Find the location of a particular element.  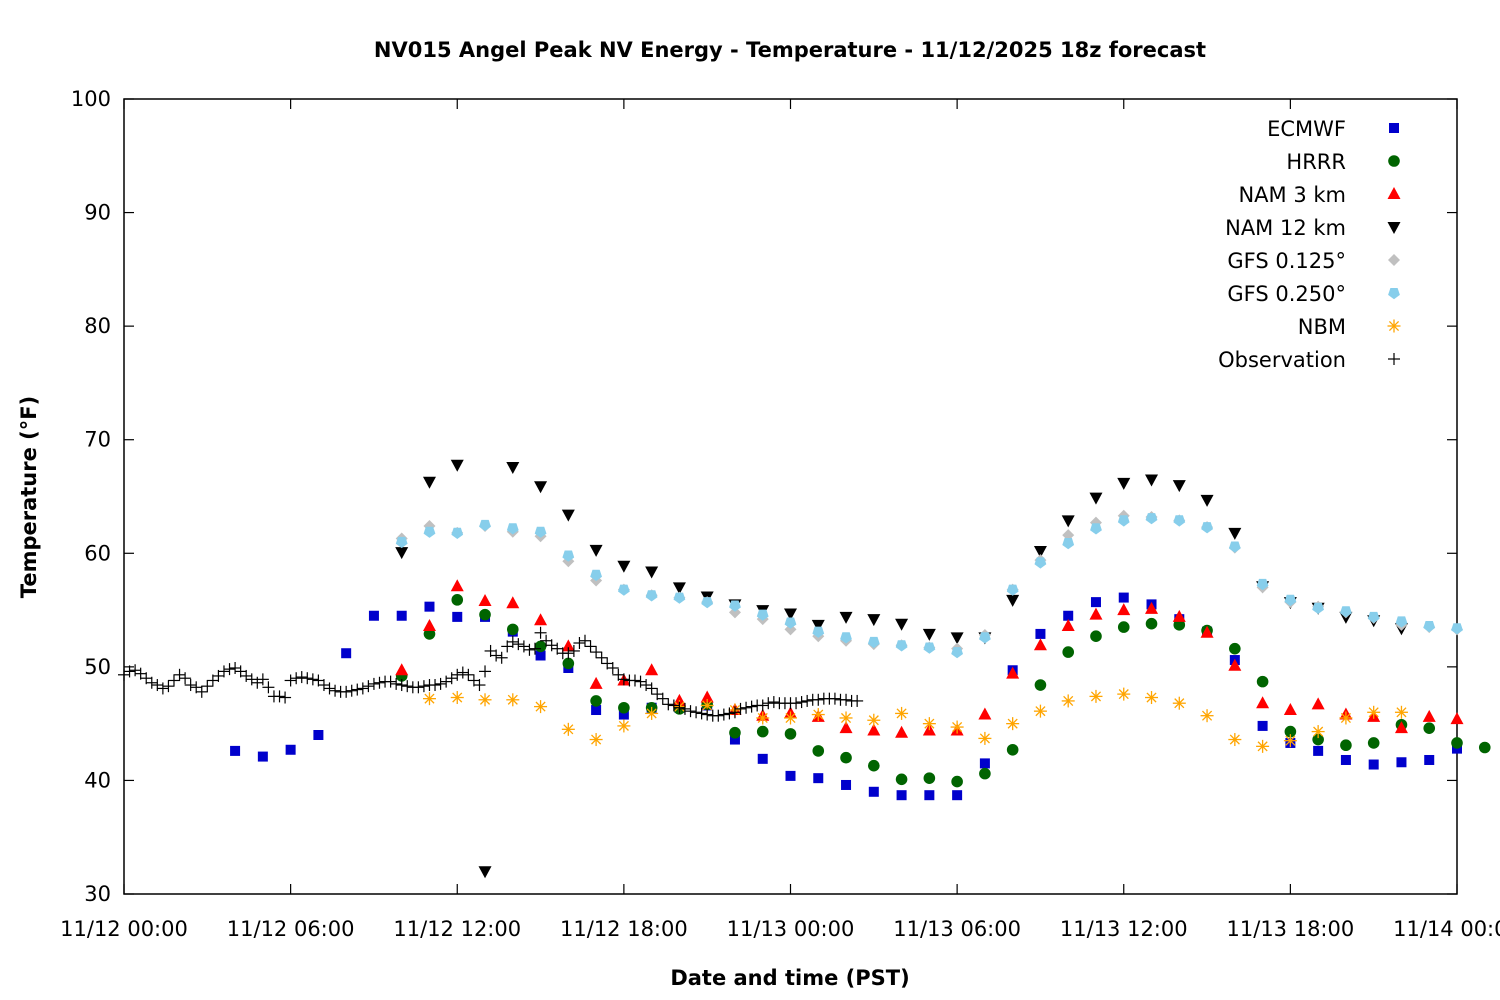

x-tick-label: 11/13 18:00 is located at coordinates (1291, 929).